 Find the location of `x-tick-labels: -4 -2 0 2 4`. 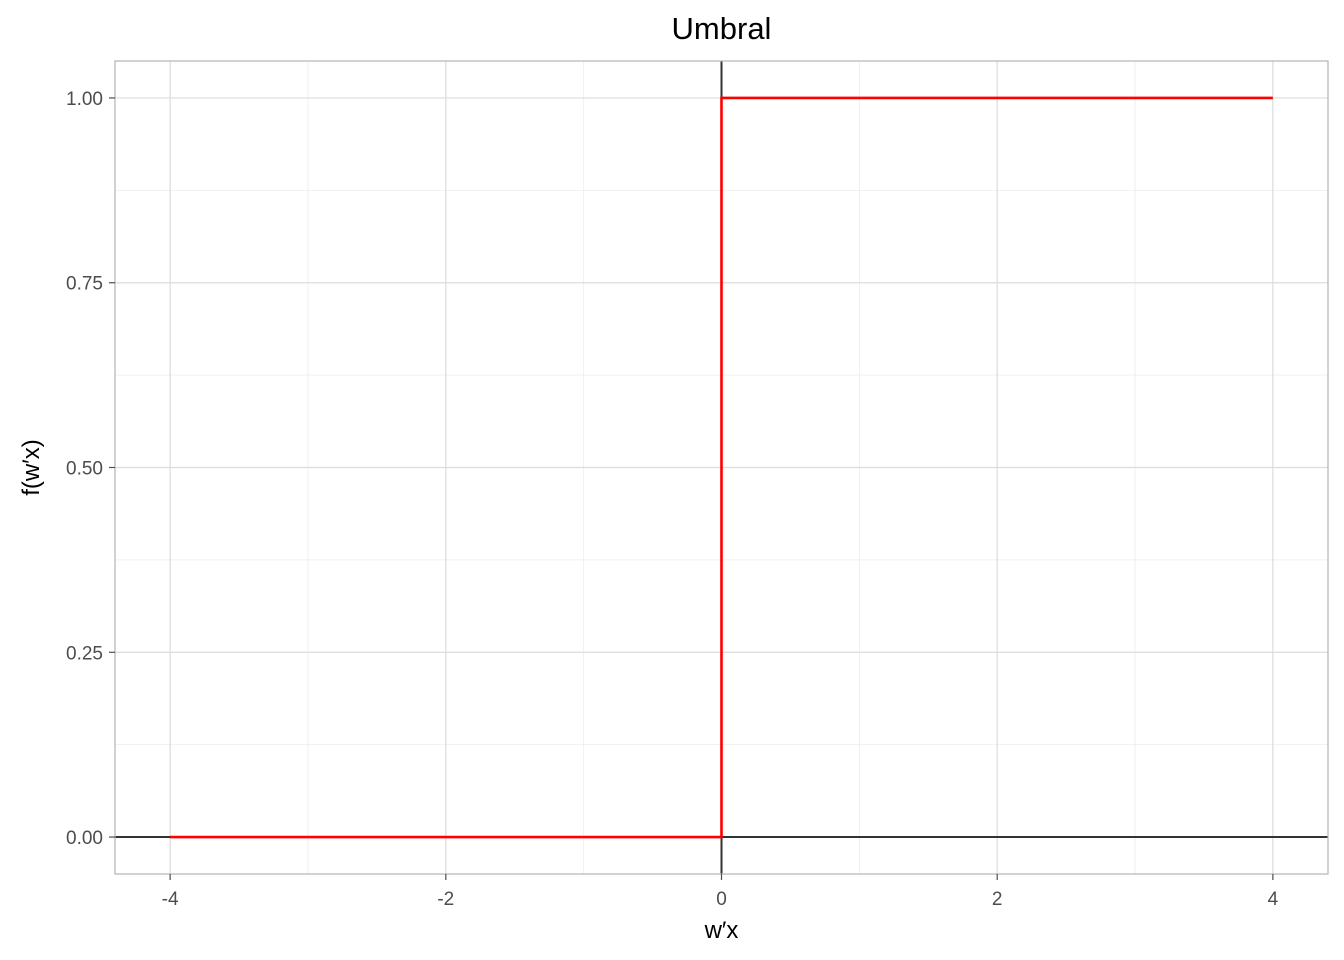

x-tick-labels: -4 -2 0 2 4 is located at coordinates (720, 899).